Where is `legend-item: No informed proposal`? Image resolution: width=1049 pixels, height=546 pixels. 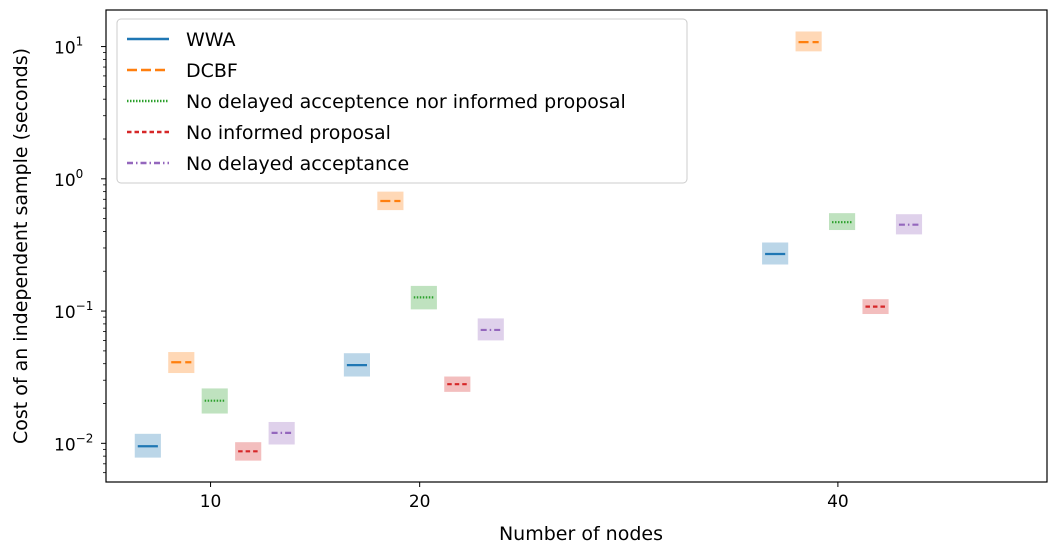 legend-item: No informed proposal is located at coordinates (259, 133).